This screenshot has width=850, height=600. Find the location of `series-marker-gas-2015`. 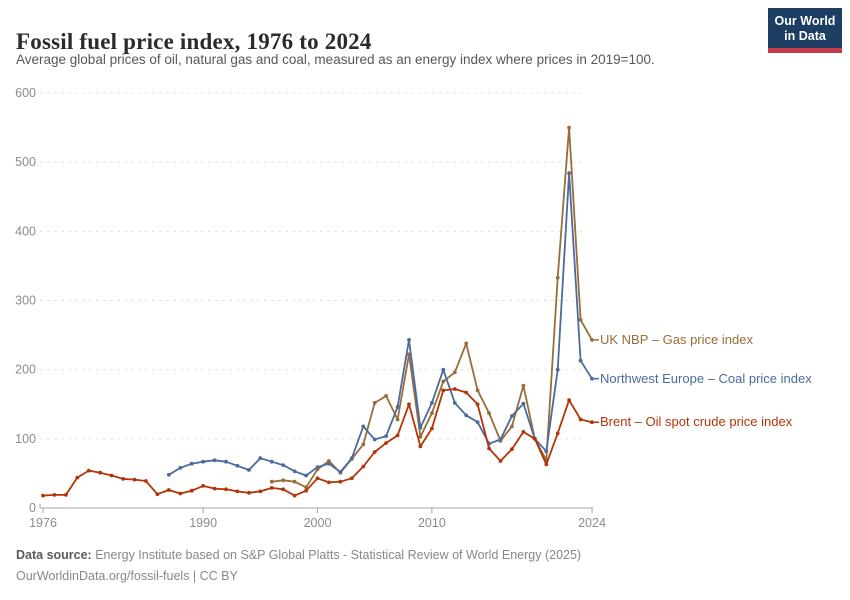

series-marker-gas-2015 is located at coordinates (489, 413).